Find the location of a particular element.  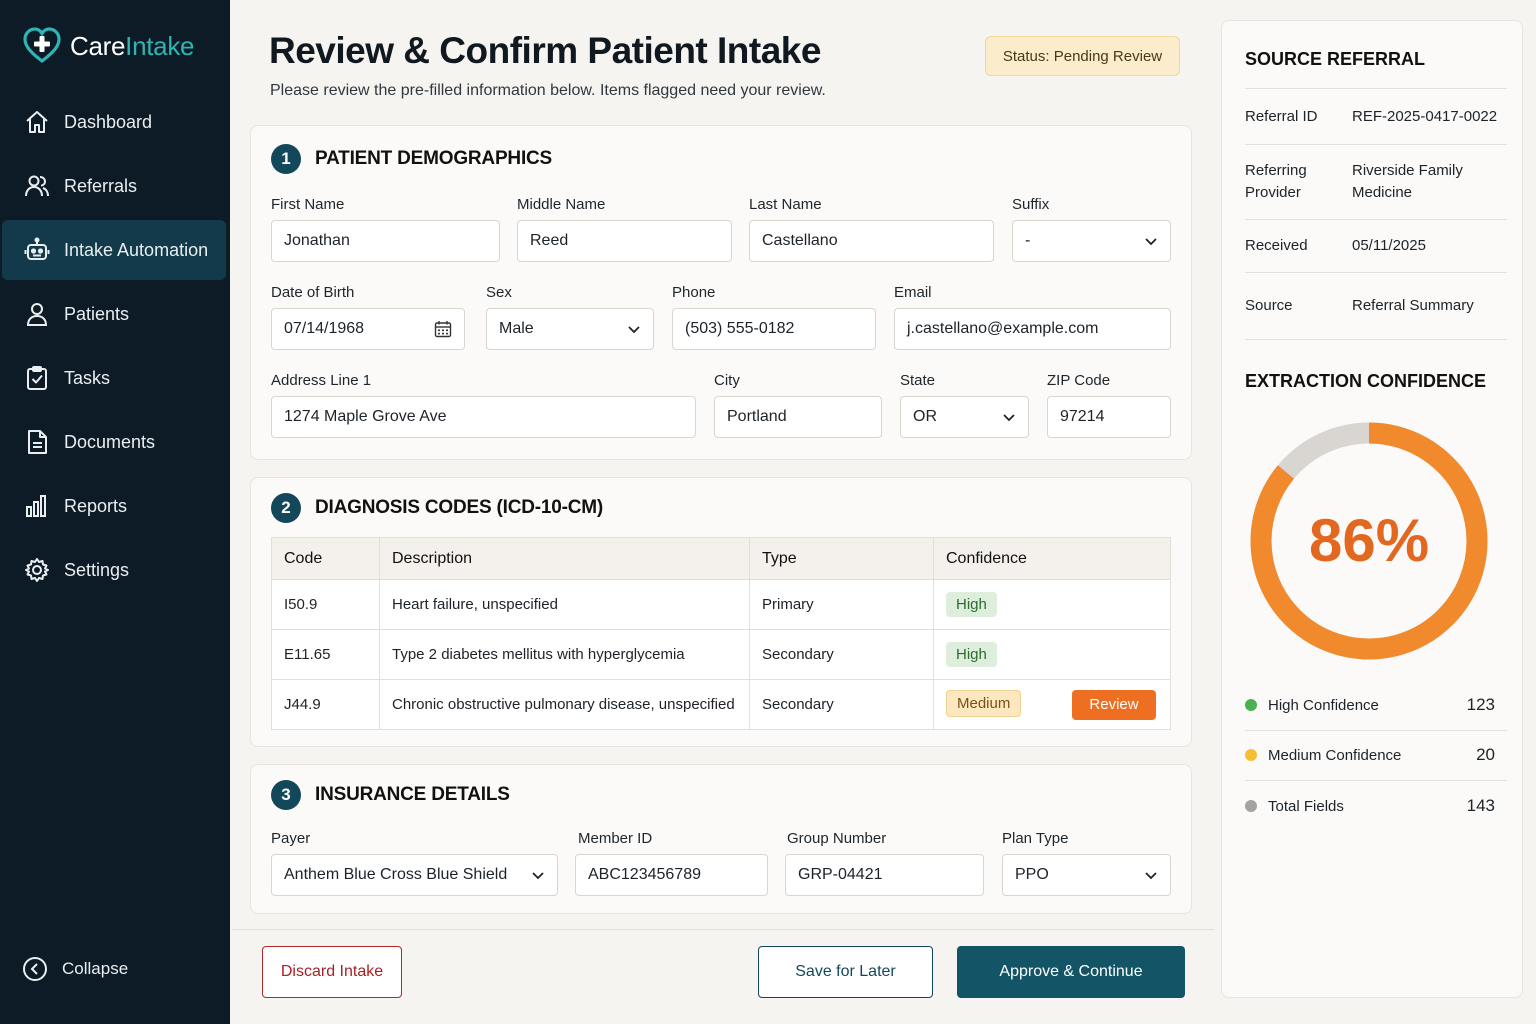

cell-code: I50.9 is located at coordinates (325, 604).